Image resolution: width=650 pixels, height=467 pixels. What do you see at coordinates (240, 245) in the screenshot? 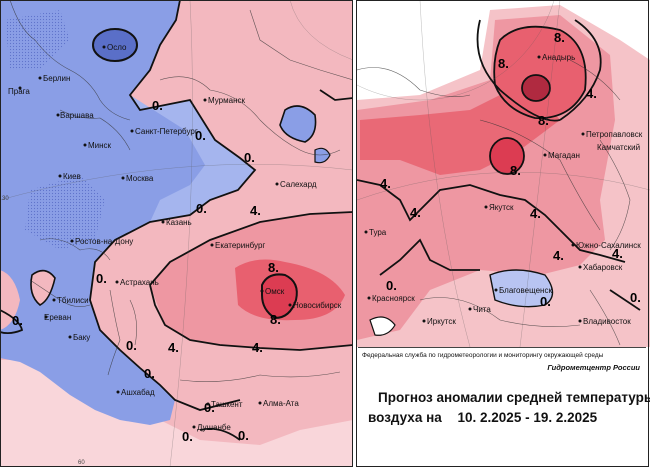
I see `svg-text: Екатеринбург` at bounding box center [240, 245].